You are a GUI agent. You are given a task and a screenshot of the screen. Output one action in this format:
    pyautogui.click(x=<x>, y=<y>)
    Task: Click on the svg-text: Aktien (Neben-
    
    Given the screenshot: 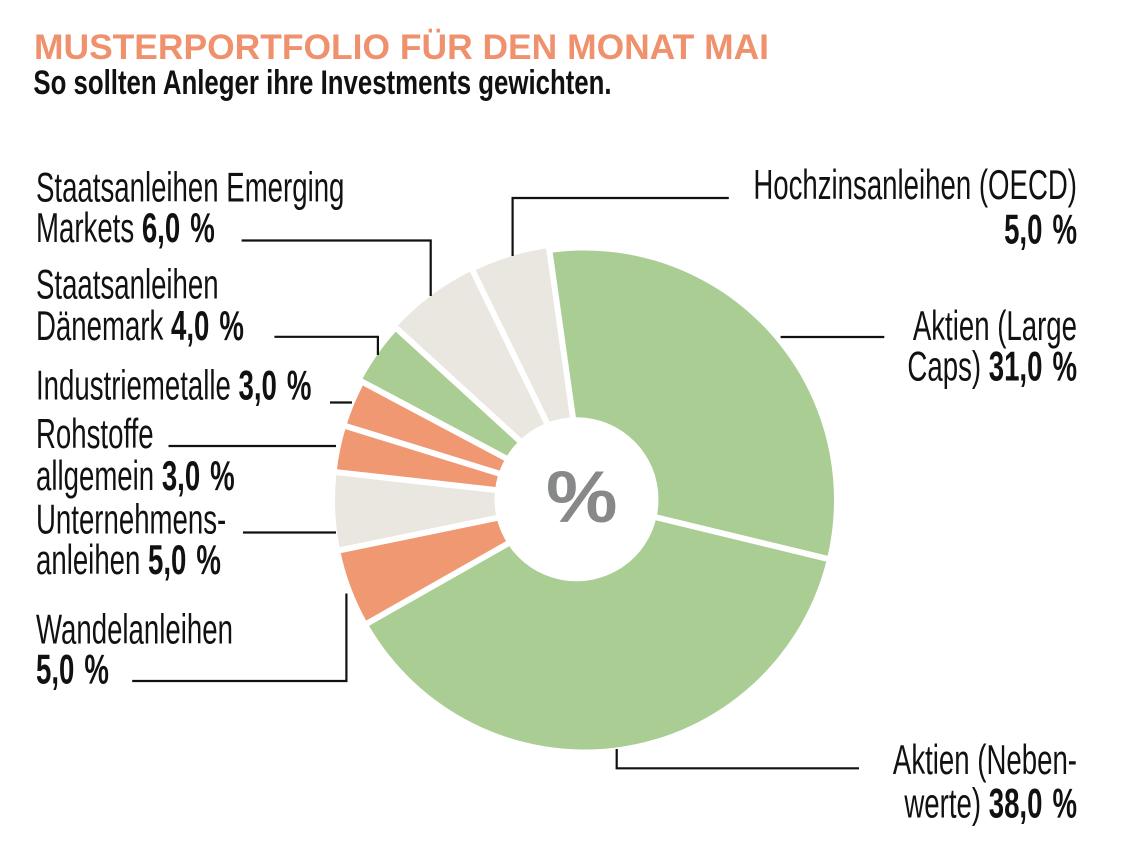 What is the action you would take?
    pyautogui.click(x=985, y=761)
    